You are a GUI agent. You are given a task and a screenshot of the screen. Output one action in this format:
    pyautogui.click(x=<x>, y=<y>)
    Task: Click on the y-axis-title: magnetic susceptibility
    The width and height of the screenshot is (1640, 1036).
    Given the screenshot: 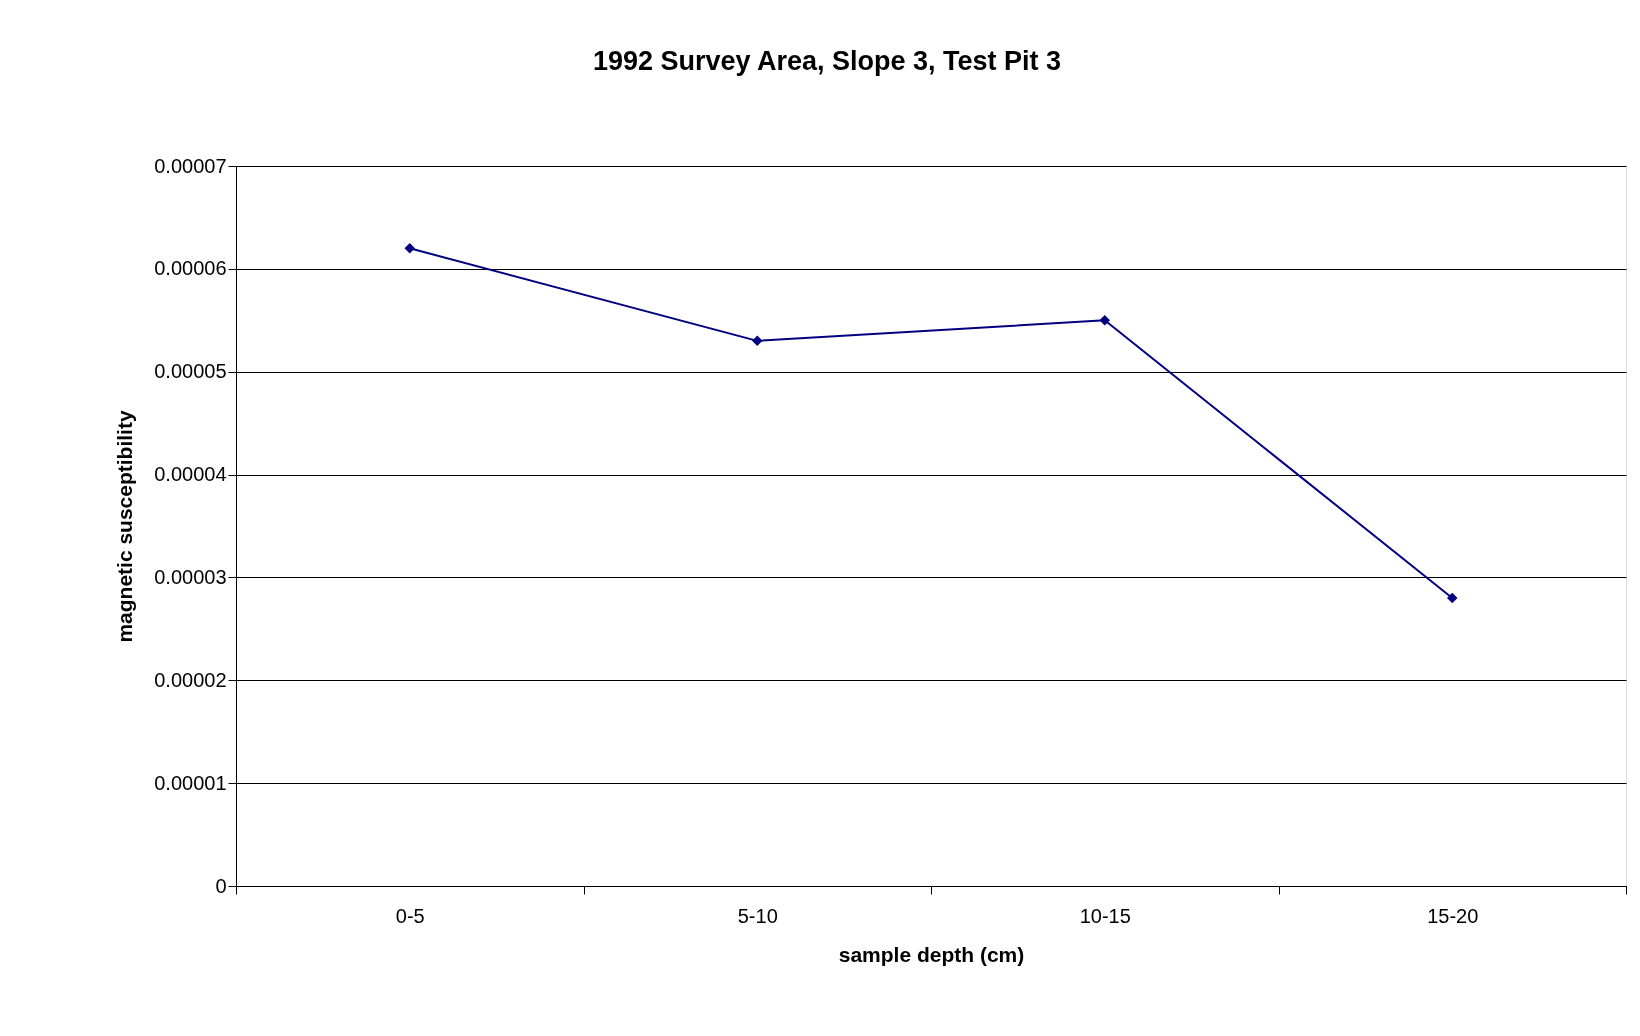 What is the action you would take?
    pyautogui.click(x=125, y=526)
    